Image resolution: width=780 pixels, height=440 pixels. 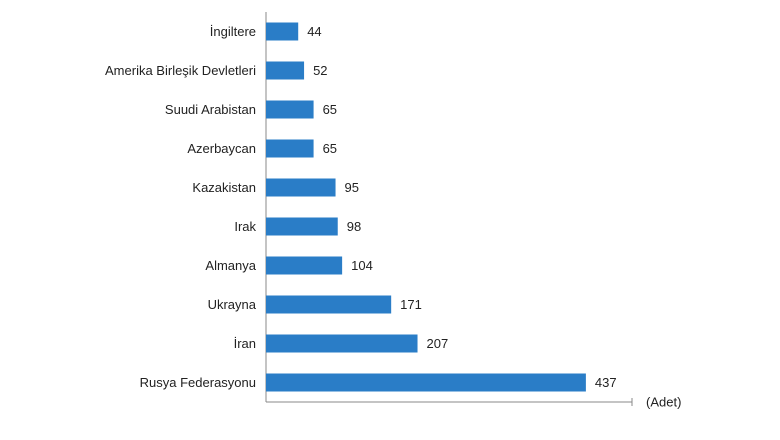 I want to click on y-tick-label: Kazakistan, so click(x=224, y=187).